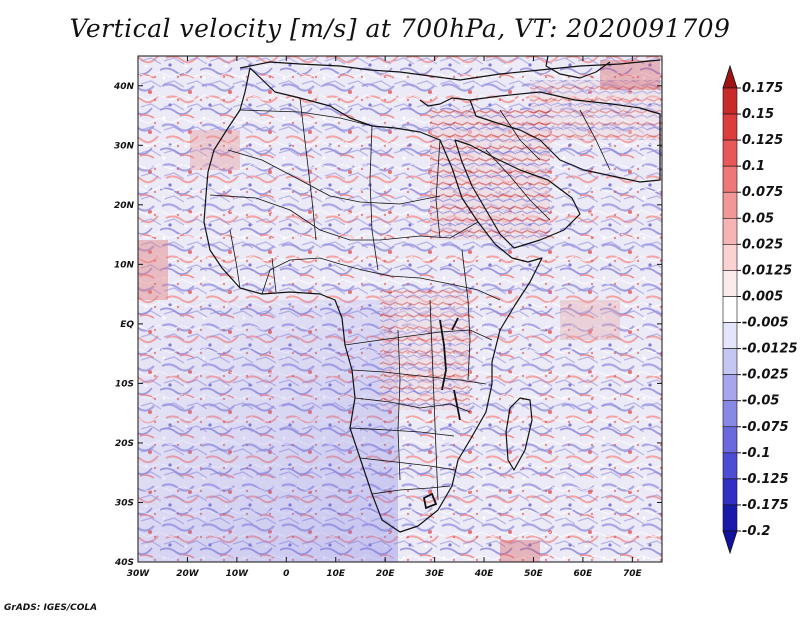  I want to click on colorbar-label: 0.125, so click(762, 140).